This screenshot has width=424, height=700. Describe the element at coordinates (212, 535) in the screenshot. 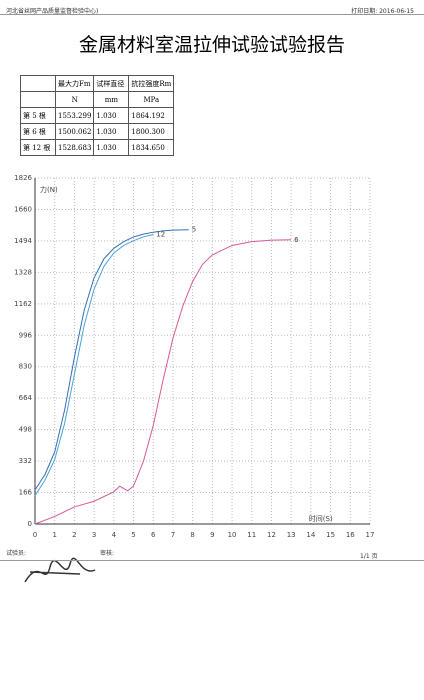

I see `x-tick-label: 9` at that location.